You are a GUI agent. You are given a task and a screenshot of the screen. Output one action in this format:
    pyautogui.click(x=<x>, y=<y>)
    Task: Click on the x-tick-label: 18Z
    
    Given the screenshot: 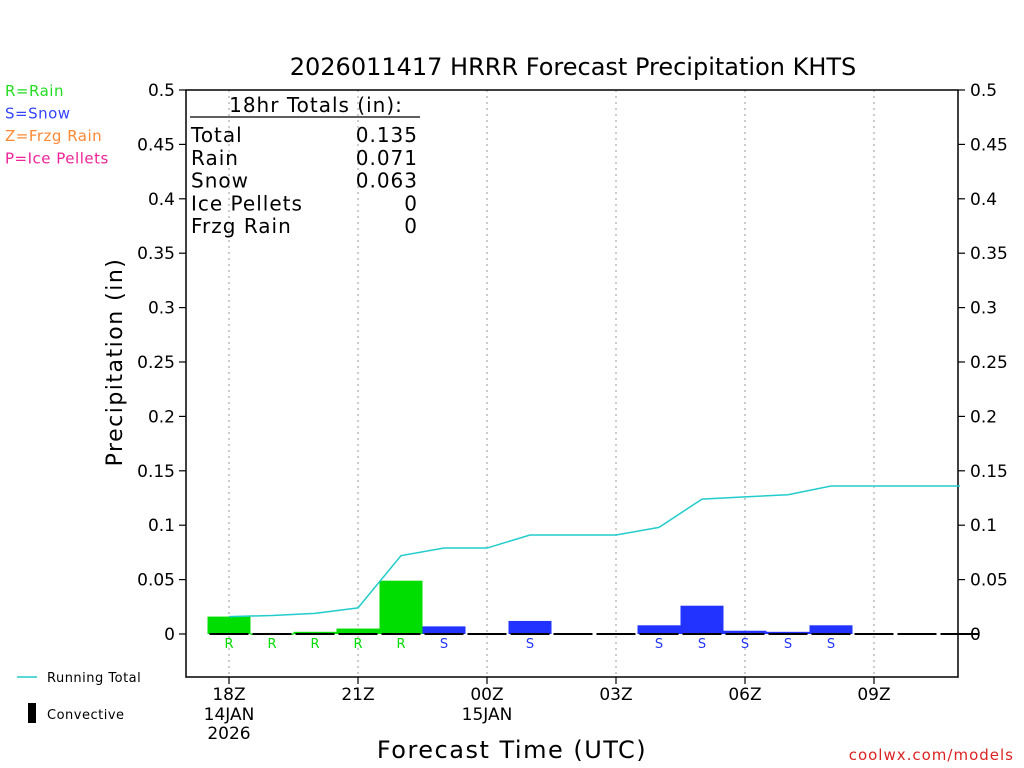 What is the action you would take?
    pyautogui.click(x=228, y=695)
    